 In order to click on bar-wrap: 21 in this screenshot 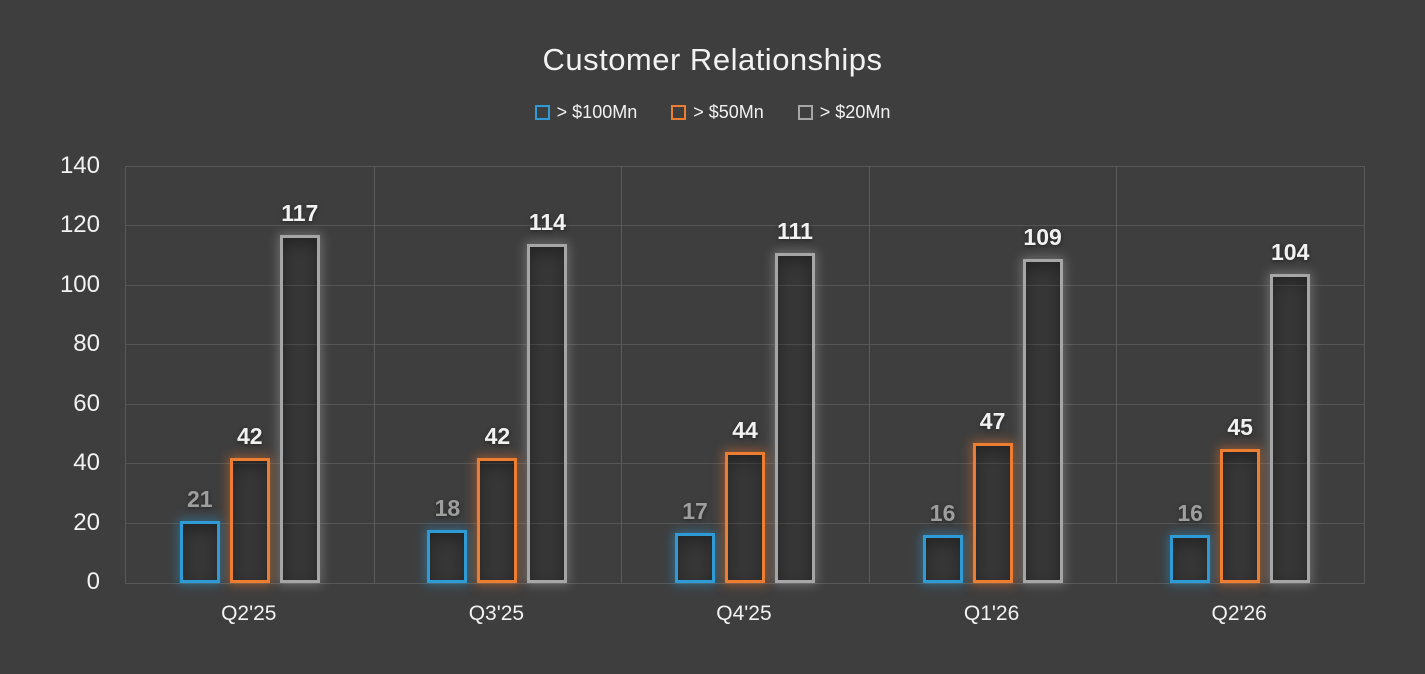, I will do `click(199, 534)`.